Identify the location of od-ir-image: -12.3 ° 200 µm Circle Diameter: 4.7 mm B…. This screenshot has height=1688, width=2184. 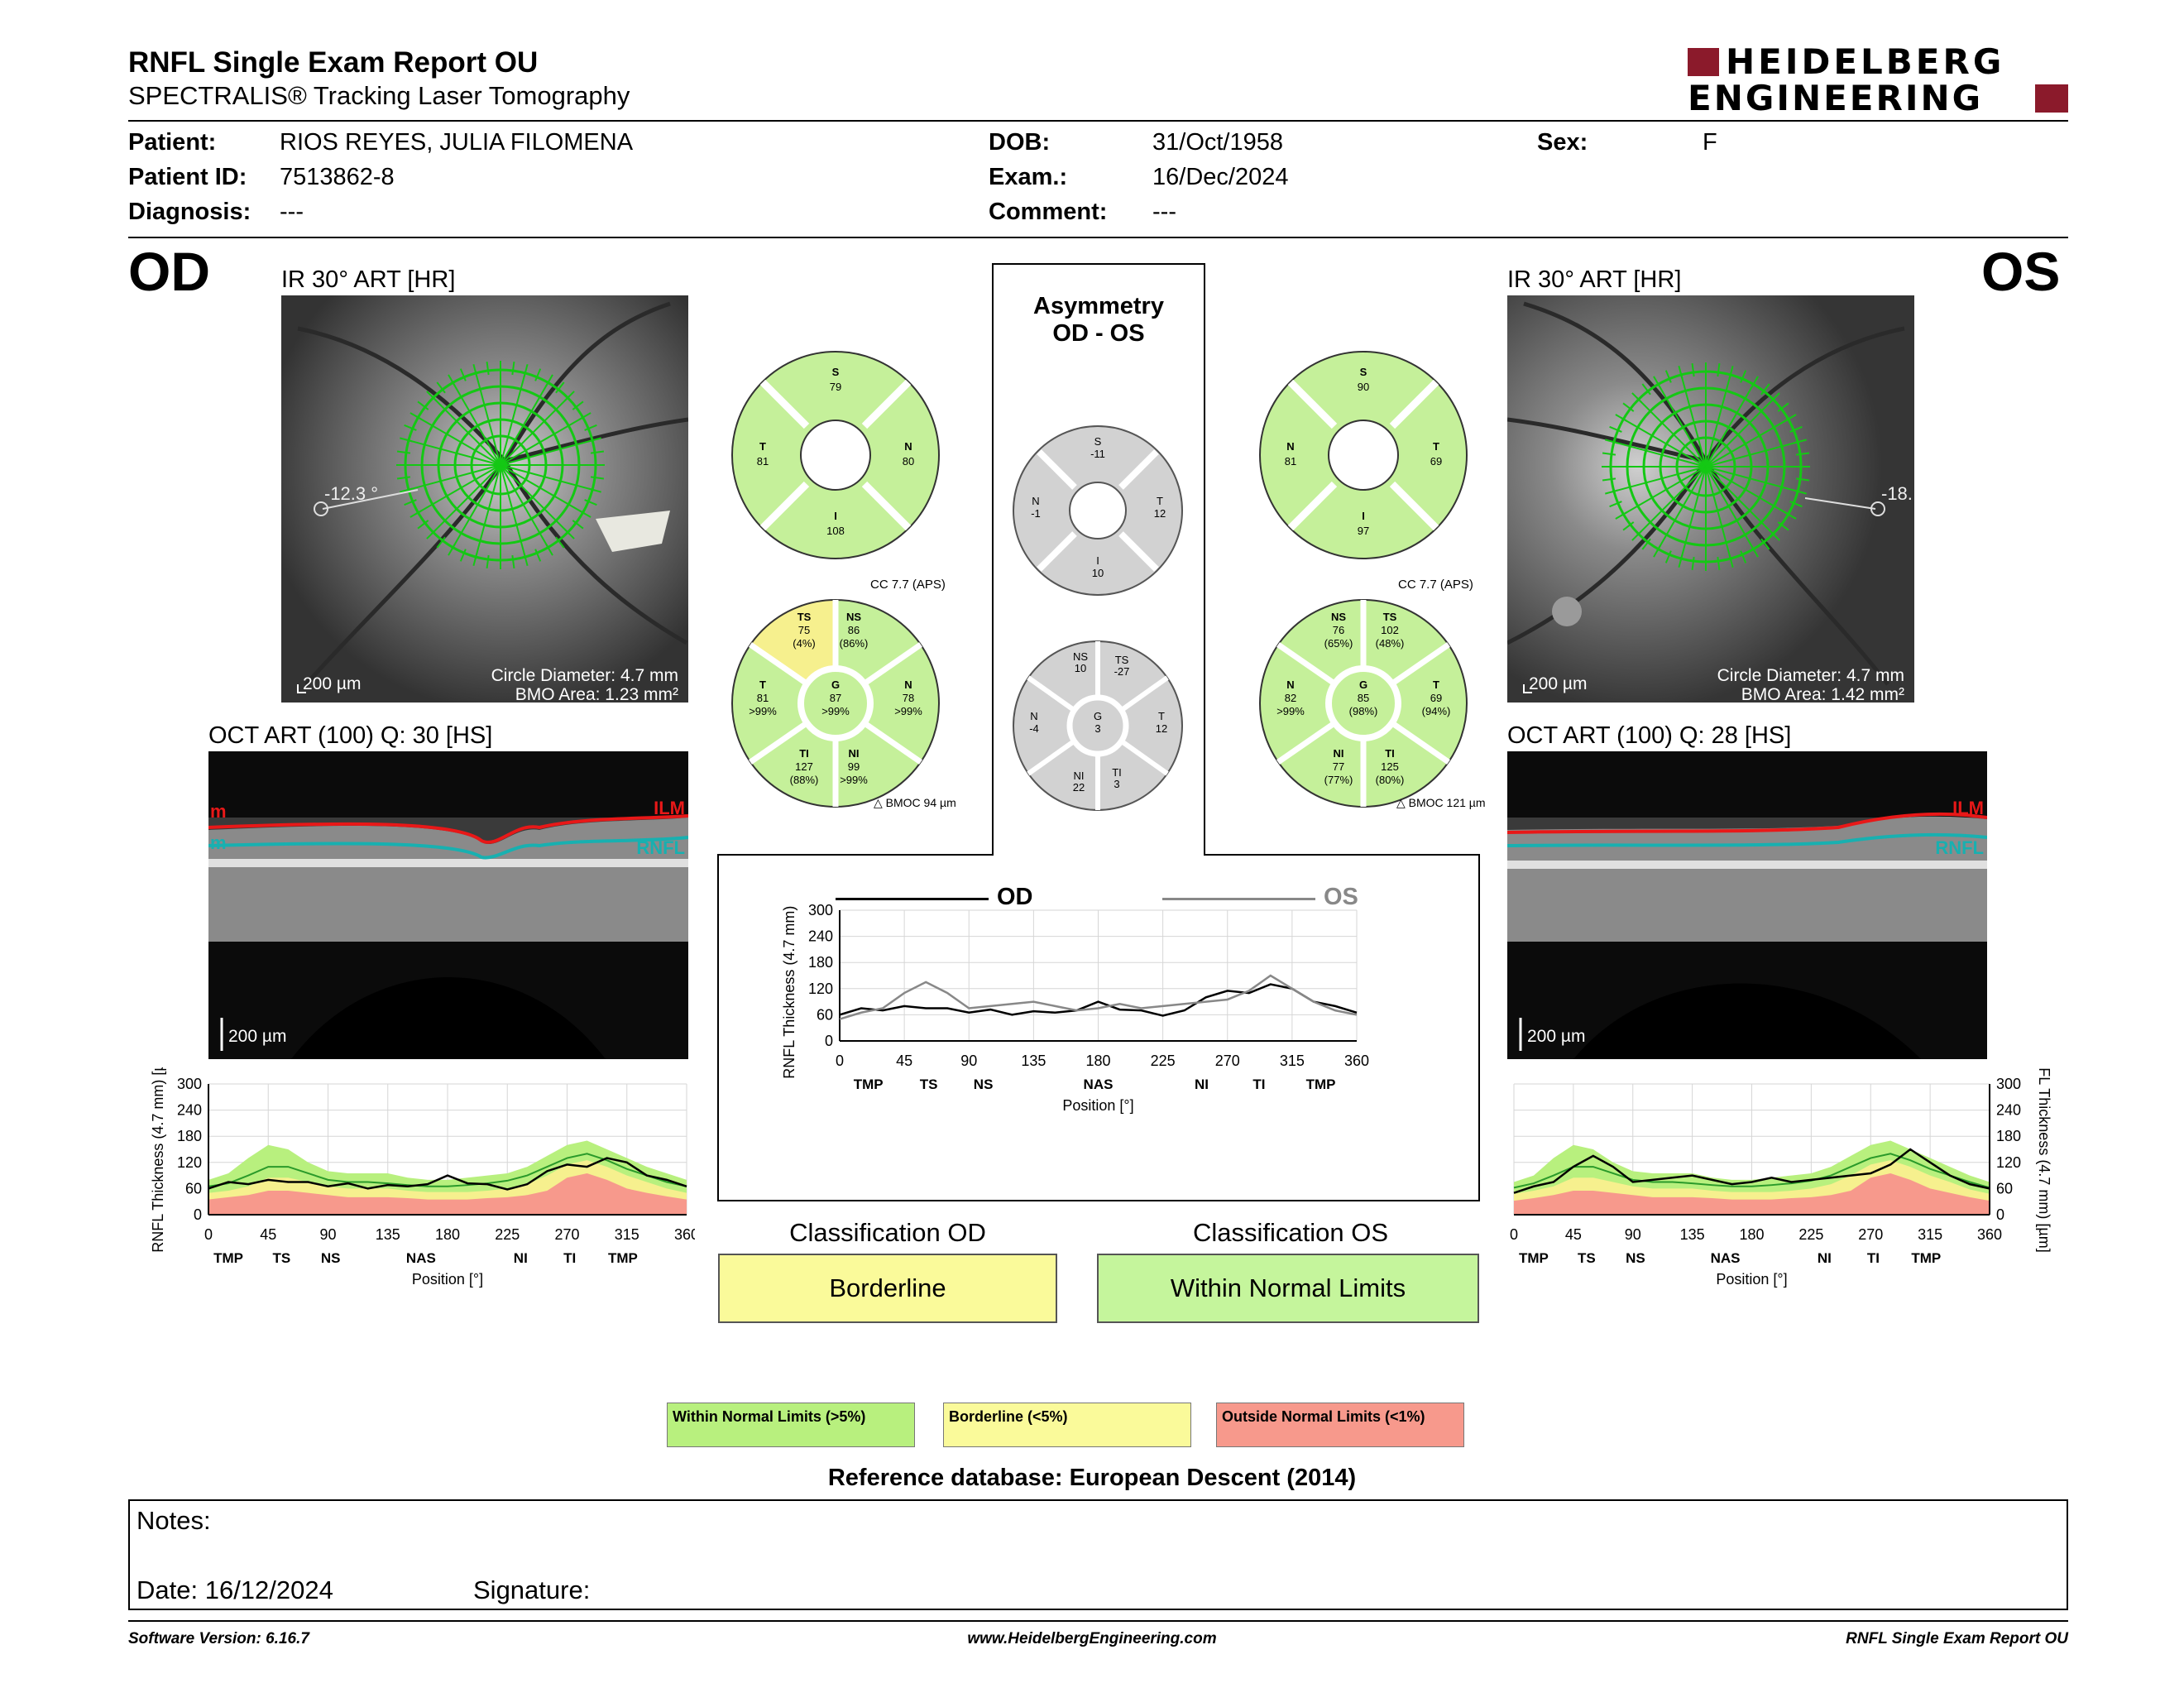
(484, 499).